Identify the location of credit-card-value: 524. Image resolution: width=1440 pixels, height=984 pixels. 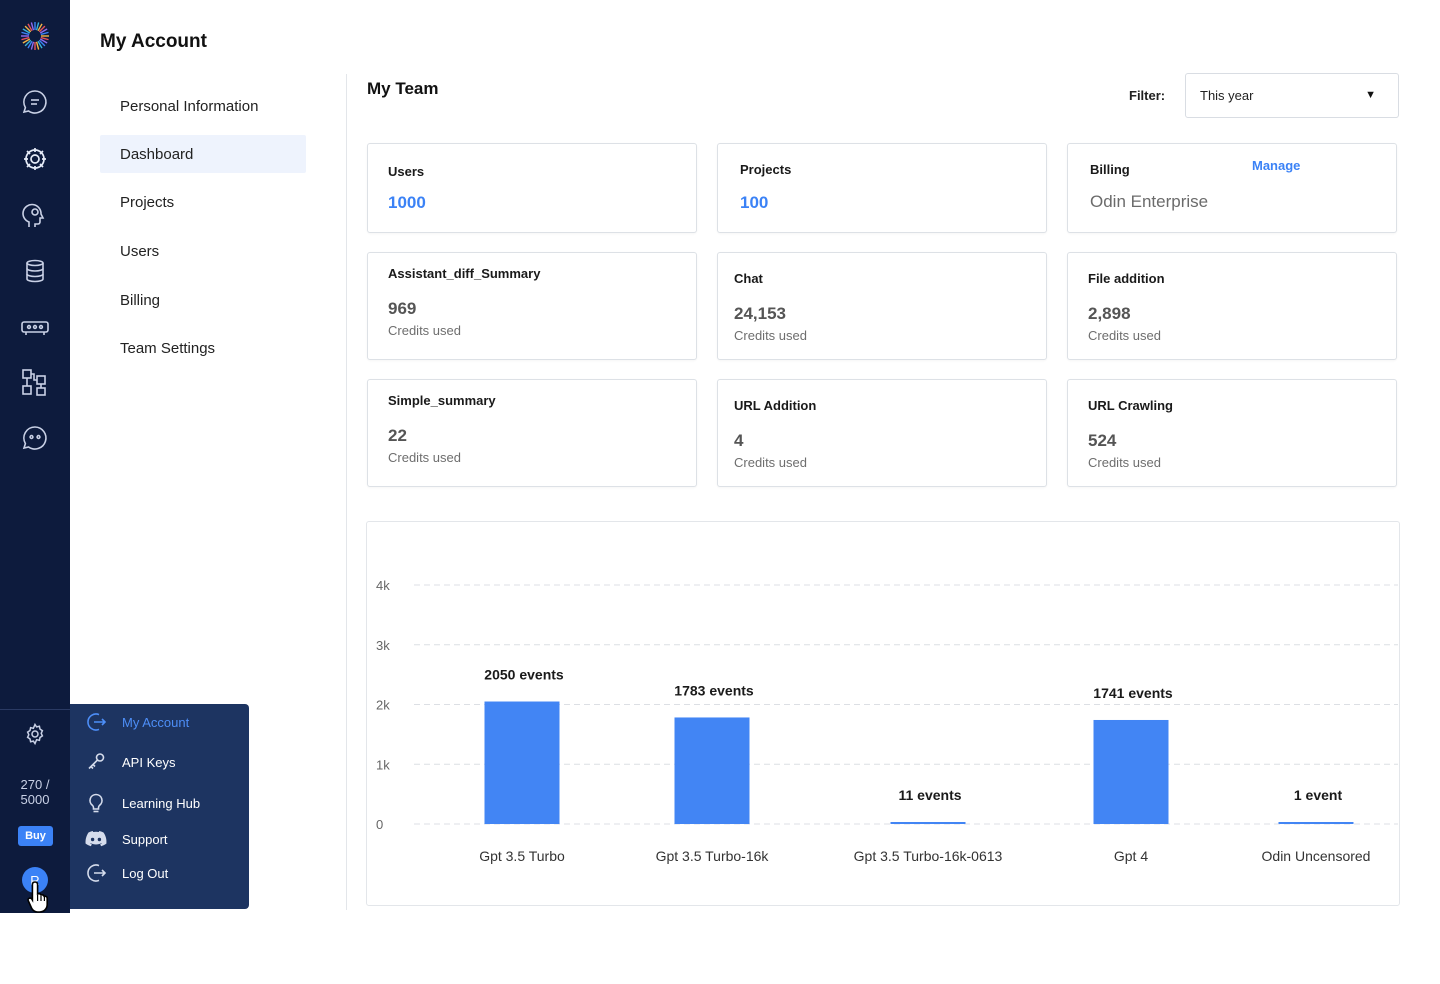
(1102, 440).